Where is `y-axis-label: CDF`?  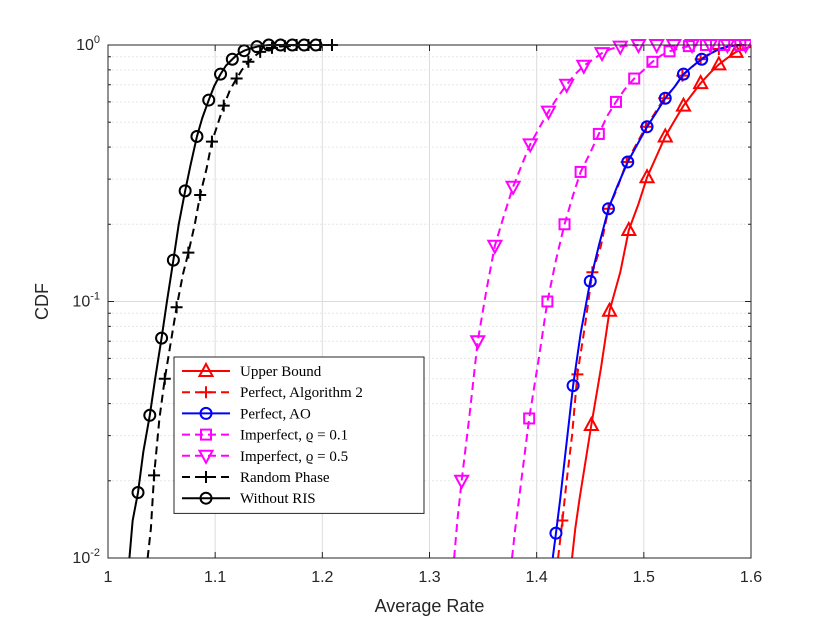
y-axis-label: CDF is located at coordinates (42, 301).